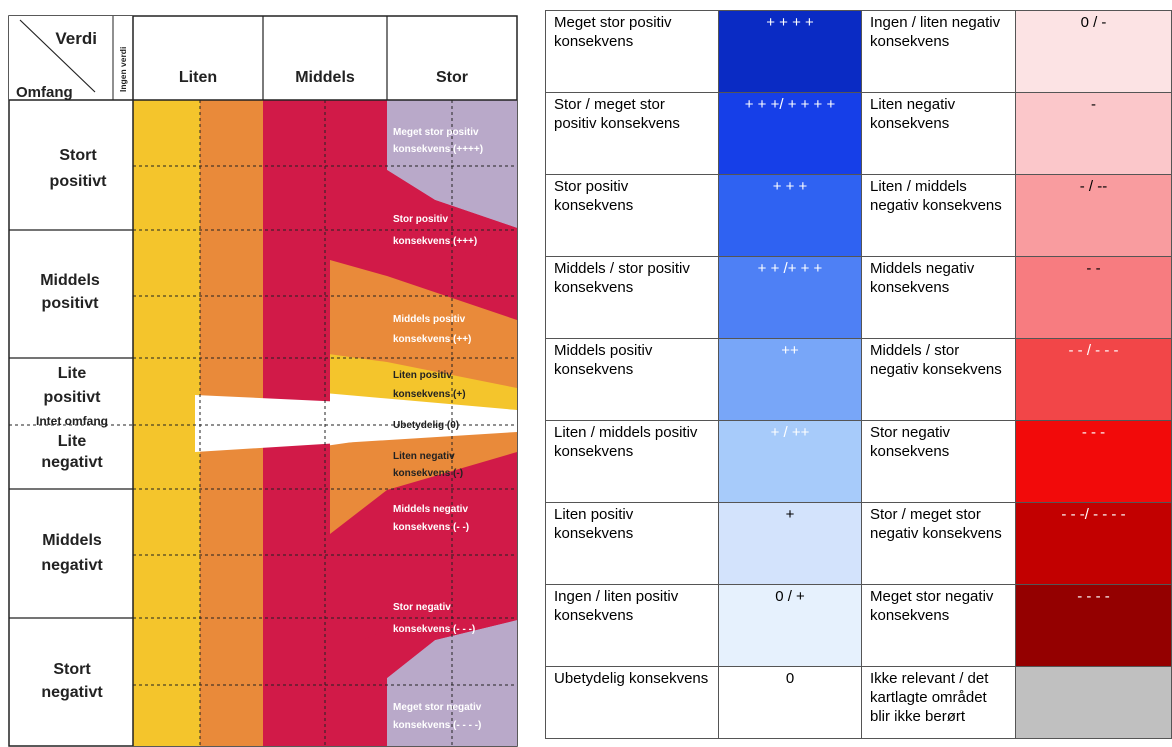 This screenshot has width=1172, height=747. I want to click on legend-negative-symbol: - - -/ - - - -, so click(1093, 543).